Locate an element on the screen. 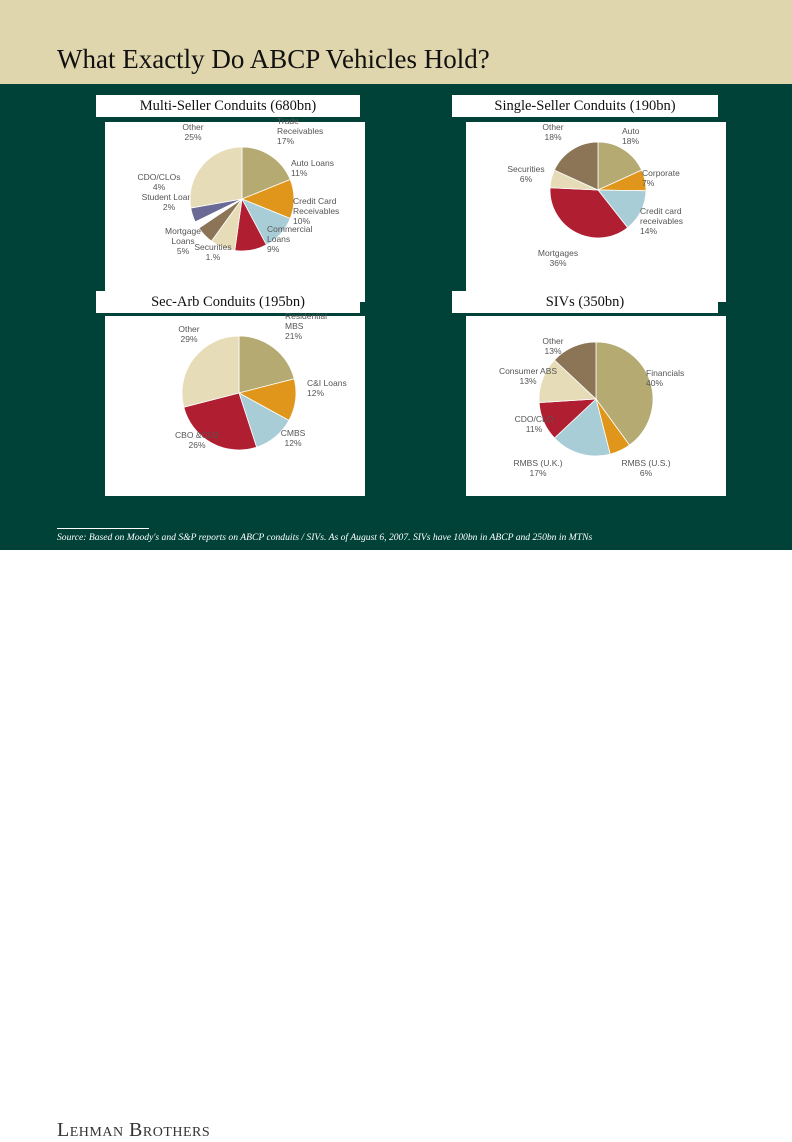  slice-label: Student Loans 2% is located at coordinates (169, 202).